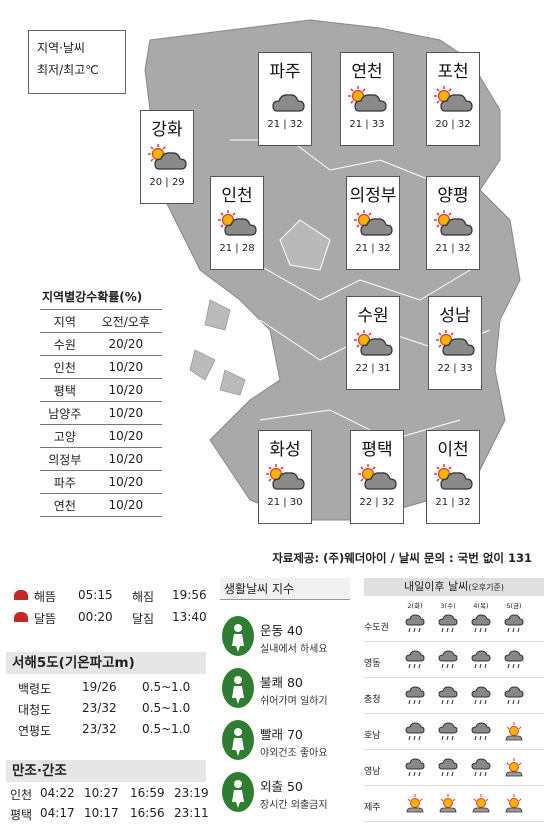 This screenshot has width=550, height=839. What do you see at coordinates (147, 813) in the screenshot?
I see `tide-time: 16:56` at bounding box center [147, 813].